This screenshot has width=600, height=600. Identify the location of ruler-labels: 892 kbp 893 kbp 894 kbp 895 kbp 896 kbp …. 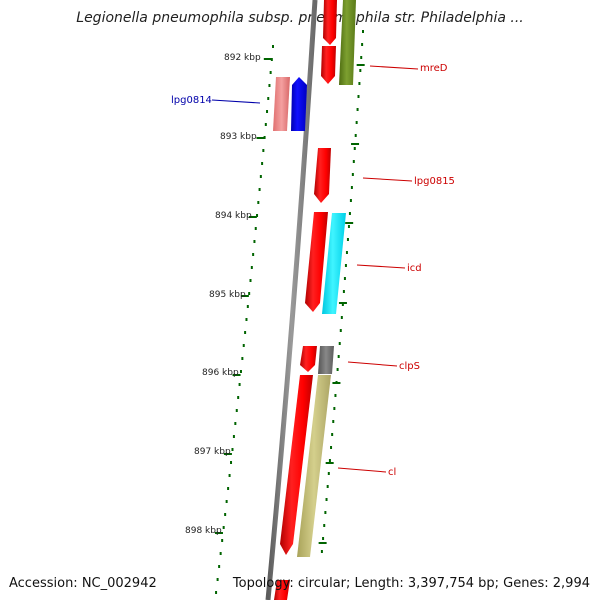
(223, 294).